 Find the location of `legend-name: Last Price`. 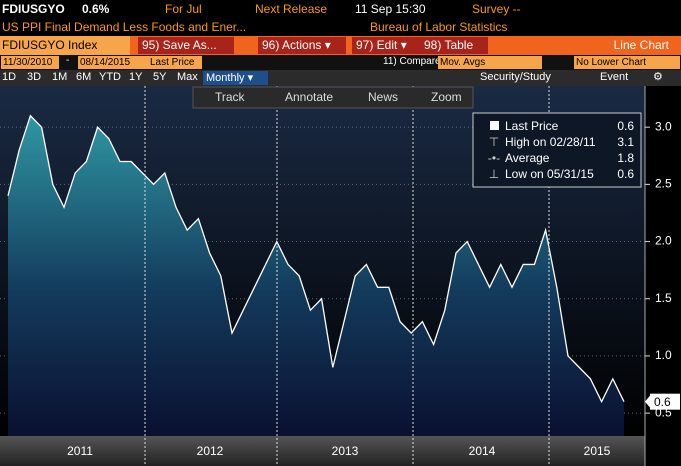

legend-name: Last Price is located at coordinates (532, 126).